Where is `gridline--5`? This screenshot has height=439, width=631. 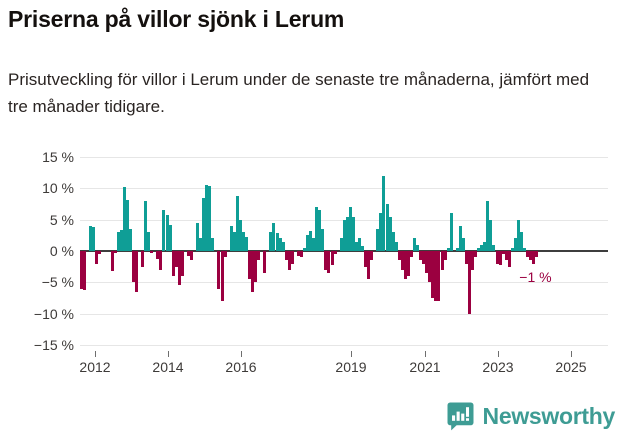 gridline--5 is located at coordinates (344, 283).